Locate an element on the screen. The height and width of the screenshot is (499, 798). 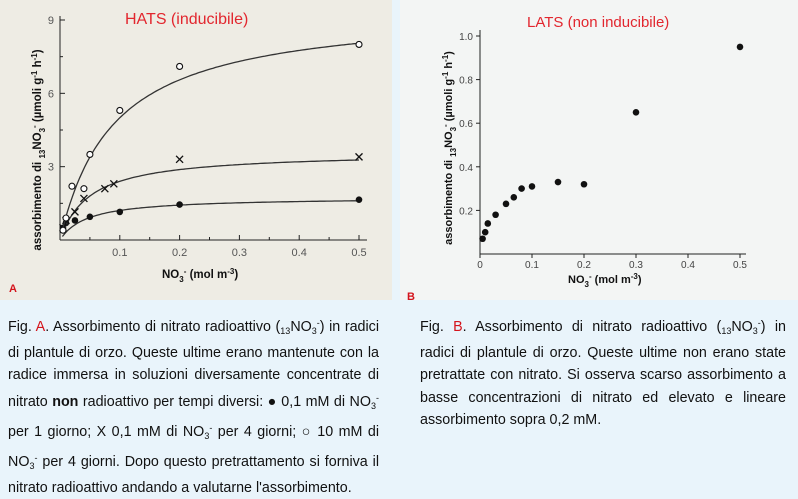
caption-letter: B is located at coordinates (458, 327).